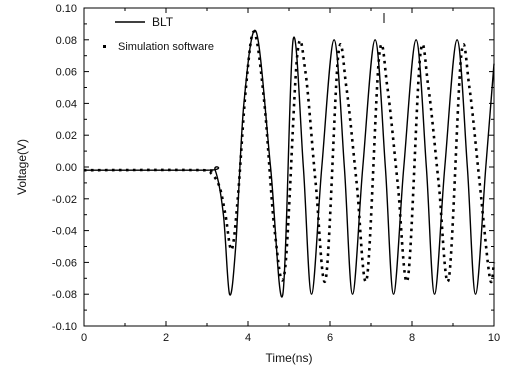 The width and height of the screenshot is (514, 370). Describe the element at coordinates (412, 338) in the screenshot. I see `x-tick-label: 8` at that location.